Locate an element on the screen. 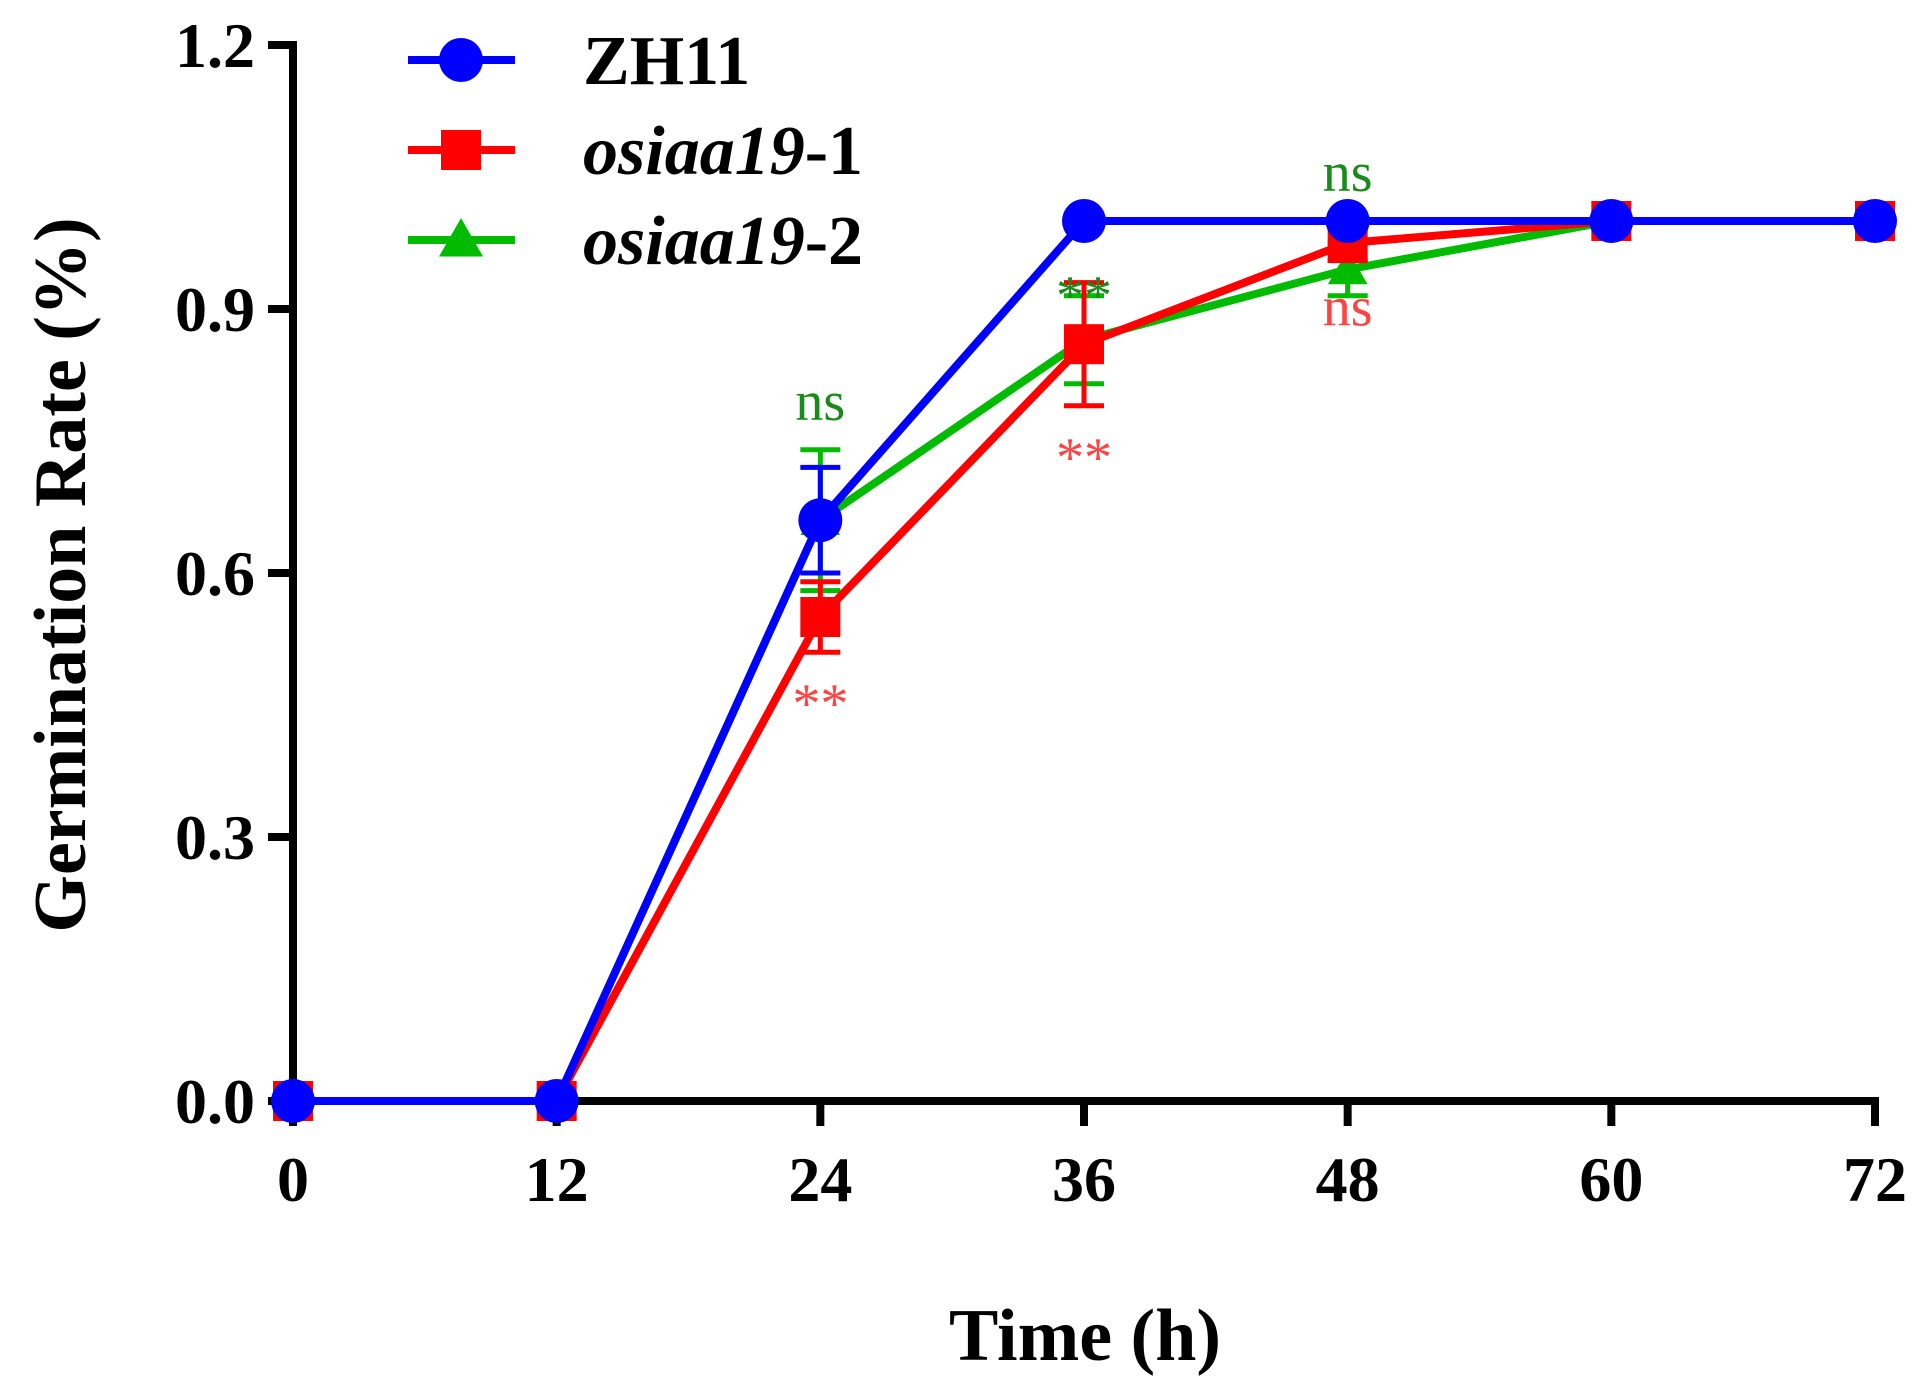 This screenshot has height=1393, width=1922. x-tick-label: 12 is located at coordinates (557, 1179).